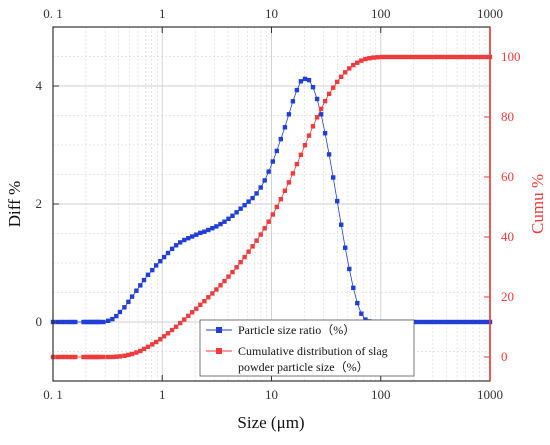 Image resolution: width=550 pixels, height=445 pixels. Describe the element at coordinates (271, 394) in the screenshot. I see `x-tick-label: 10` at that location.